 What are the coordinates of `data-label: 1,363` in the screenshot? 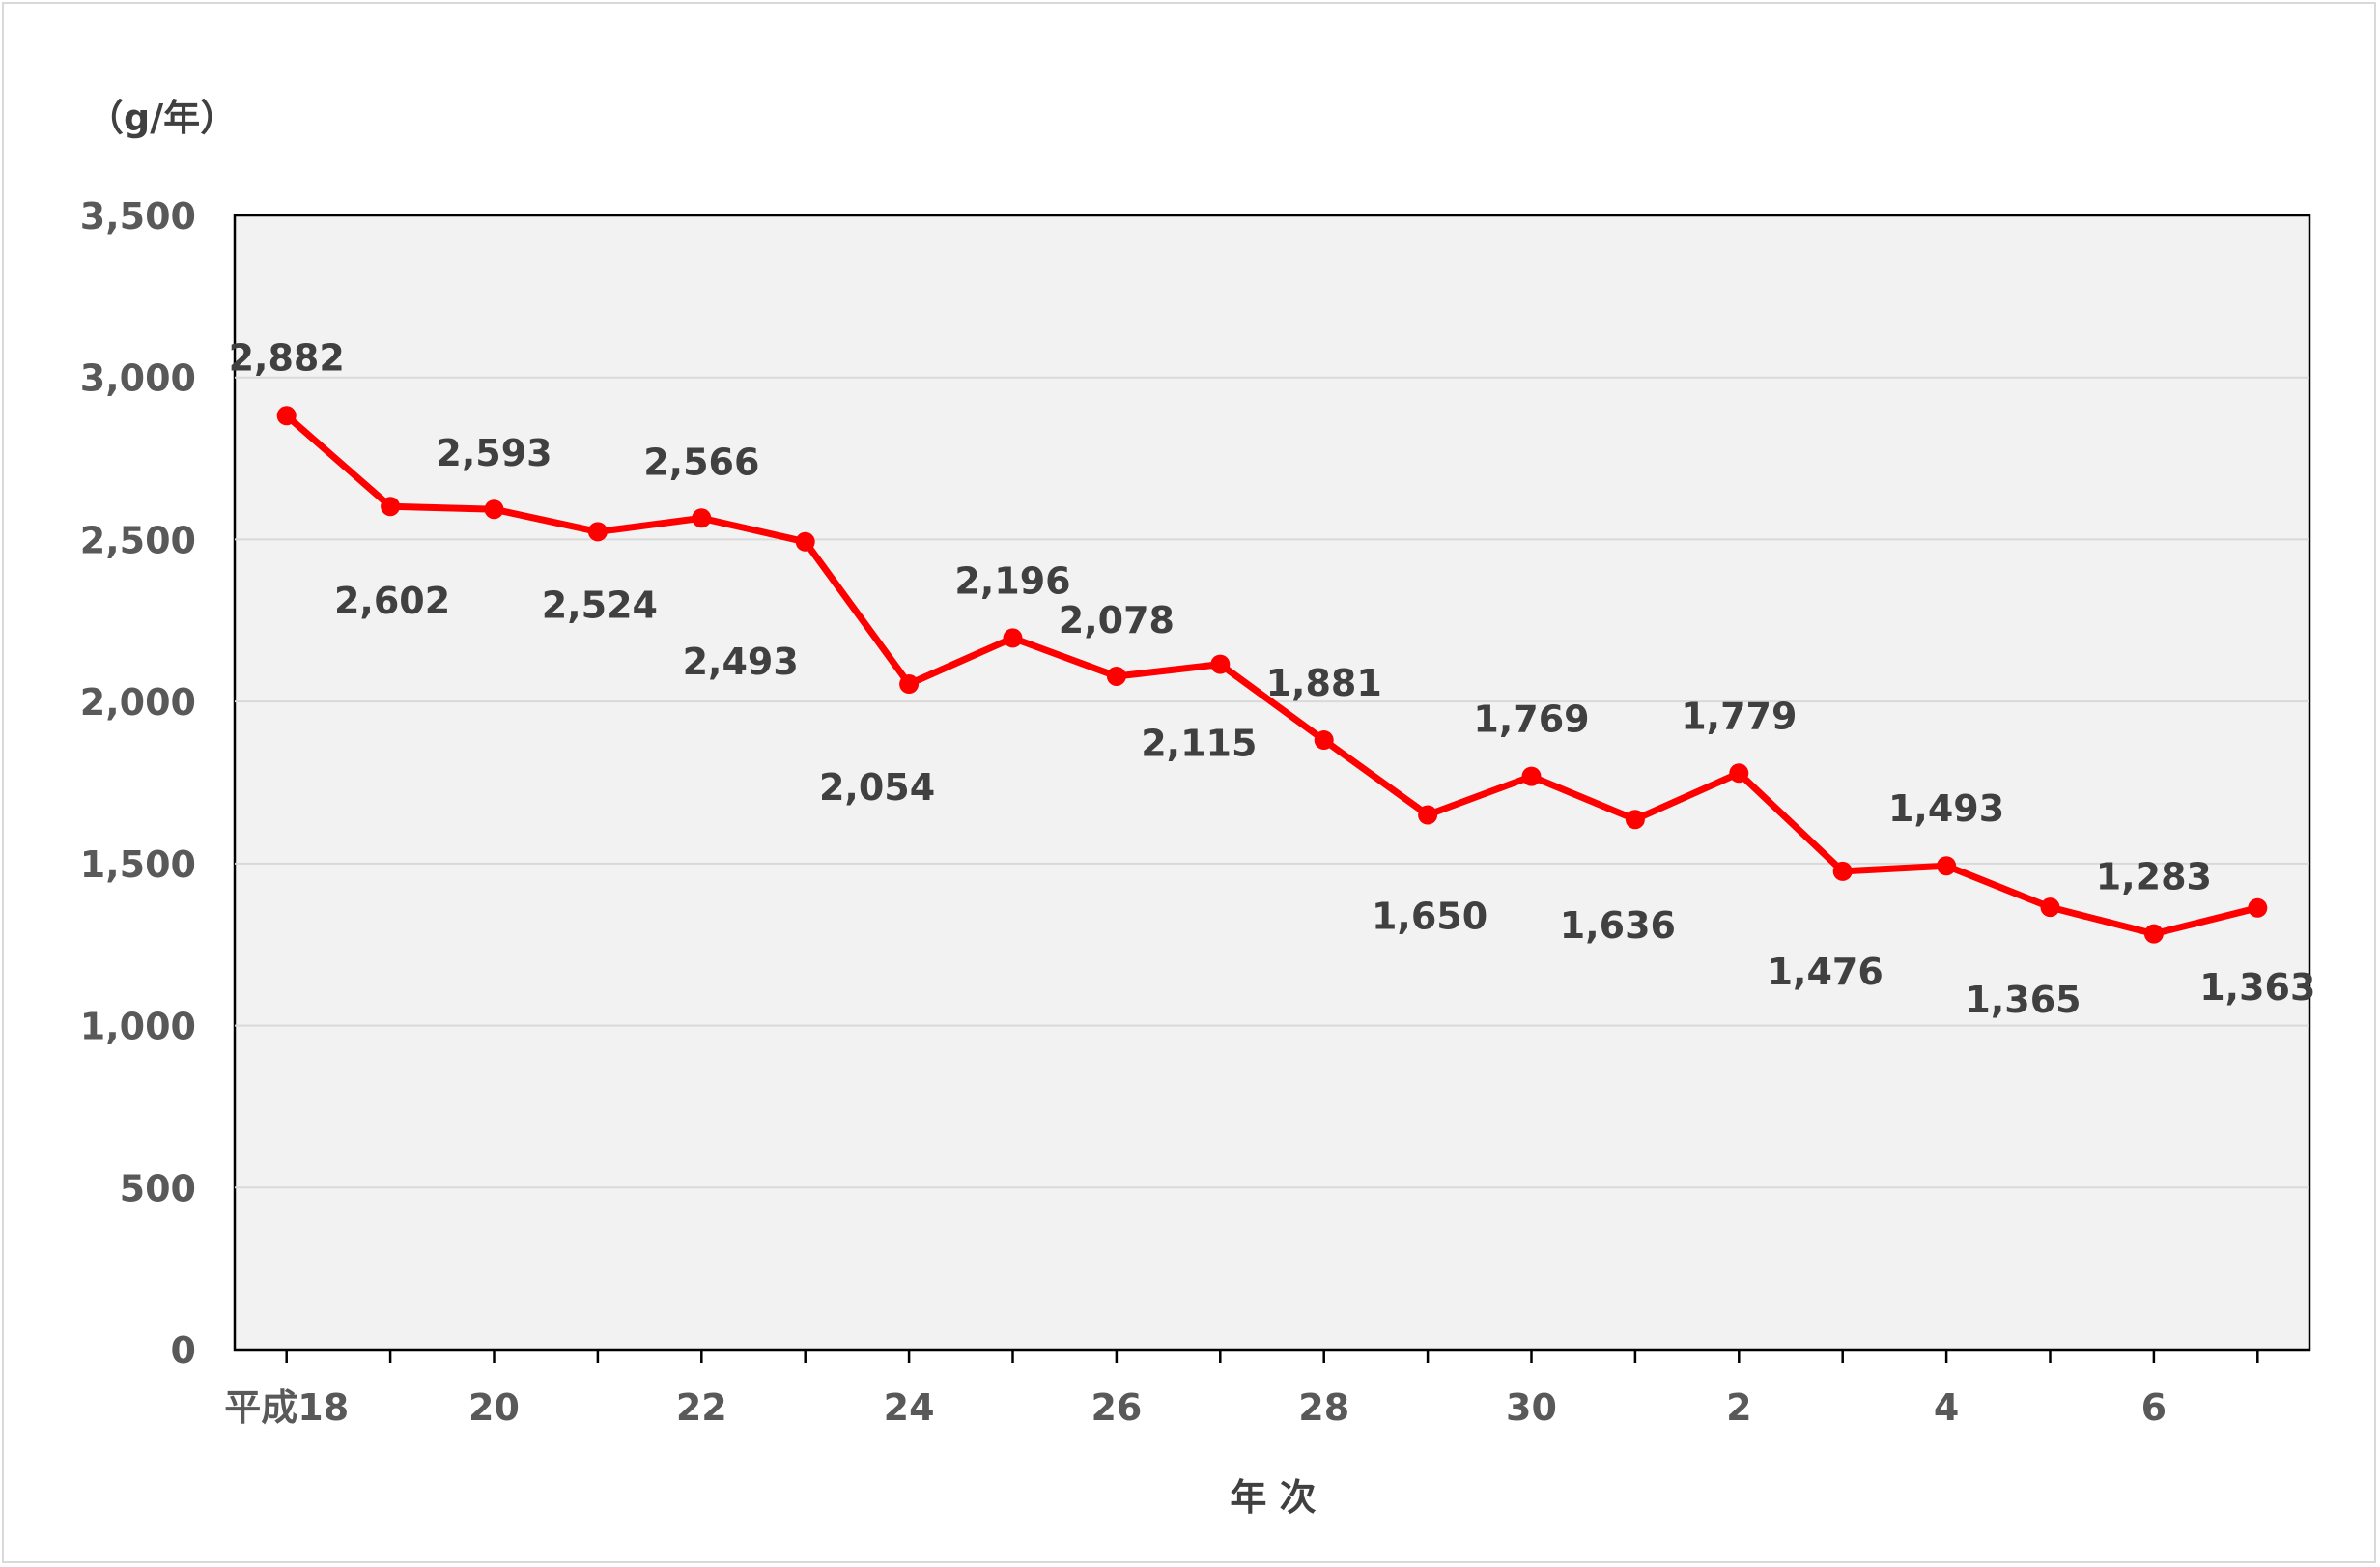 It's located at (2257, 987).